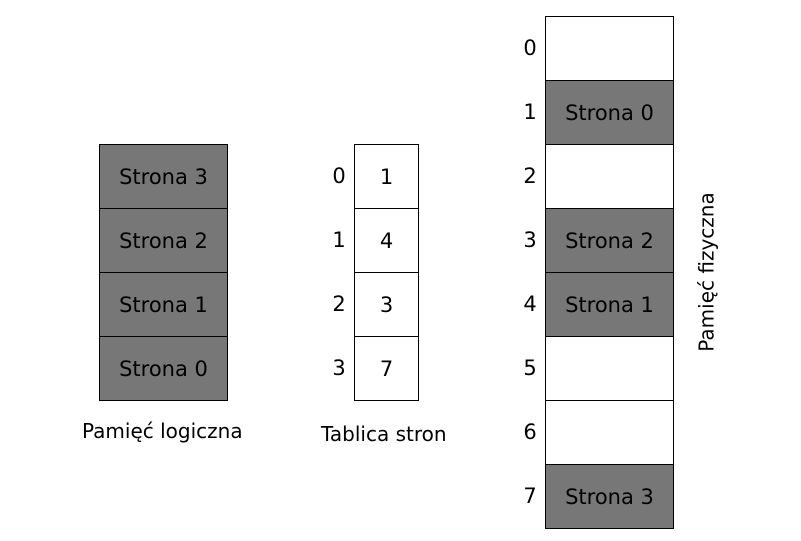 The image size is (801, 541). Describe the element at coordinates (384, 434) in the screenshot. I see `page-table-caption: Tablica stron` at that location.